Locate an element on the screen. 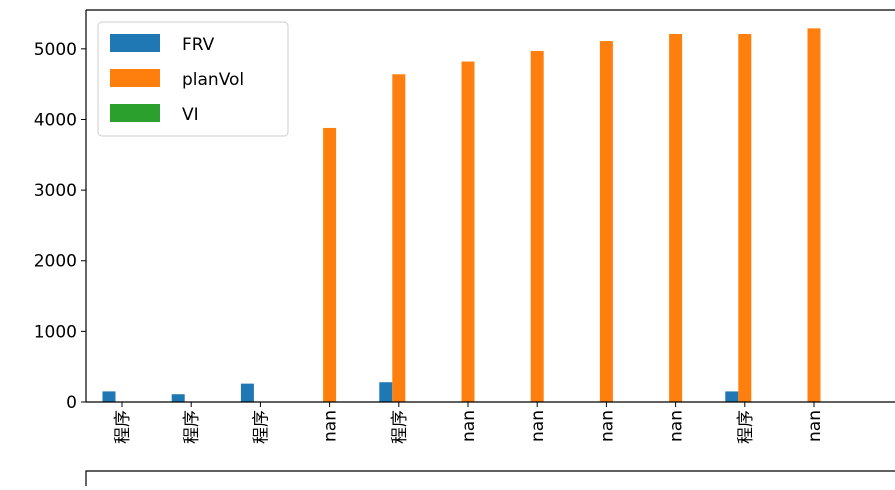  legend-swatch-vi is located at coordinates (135, 113).